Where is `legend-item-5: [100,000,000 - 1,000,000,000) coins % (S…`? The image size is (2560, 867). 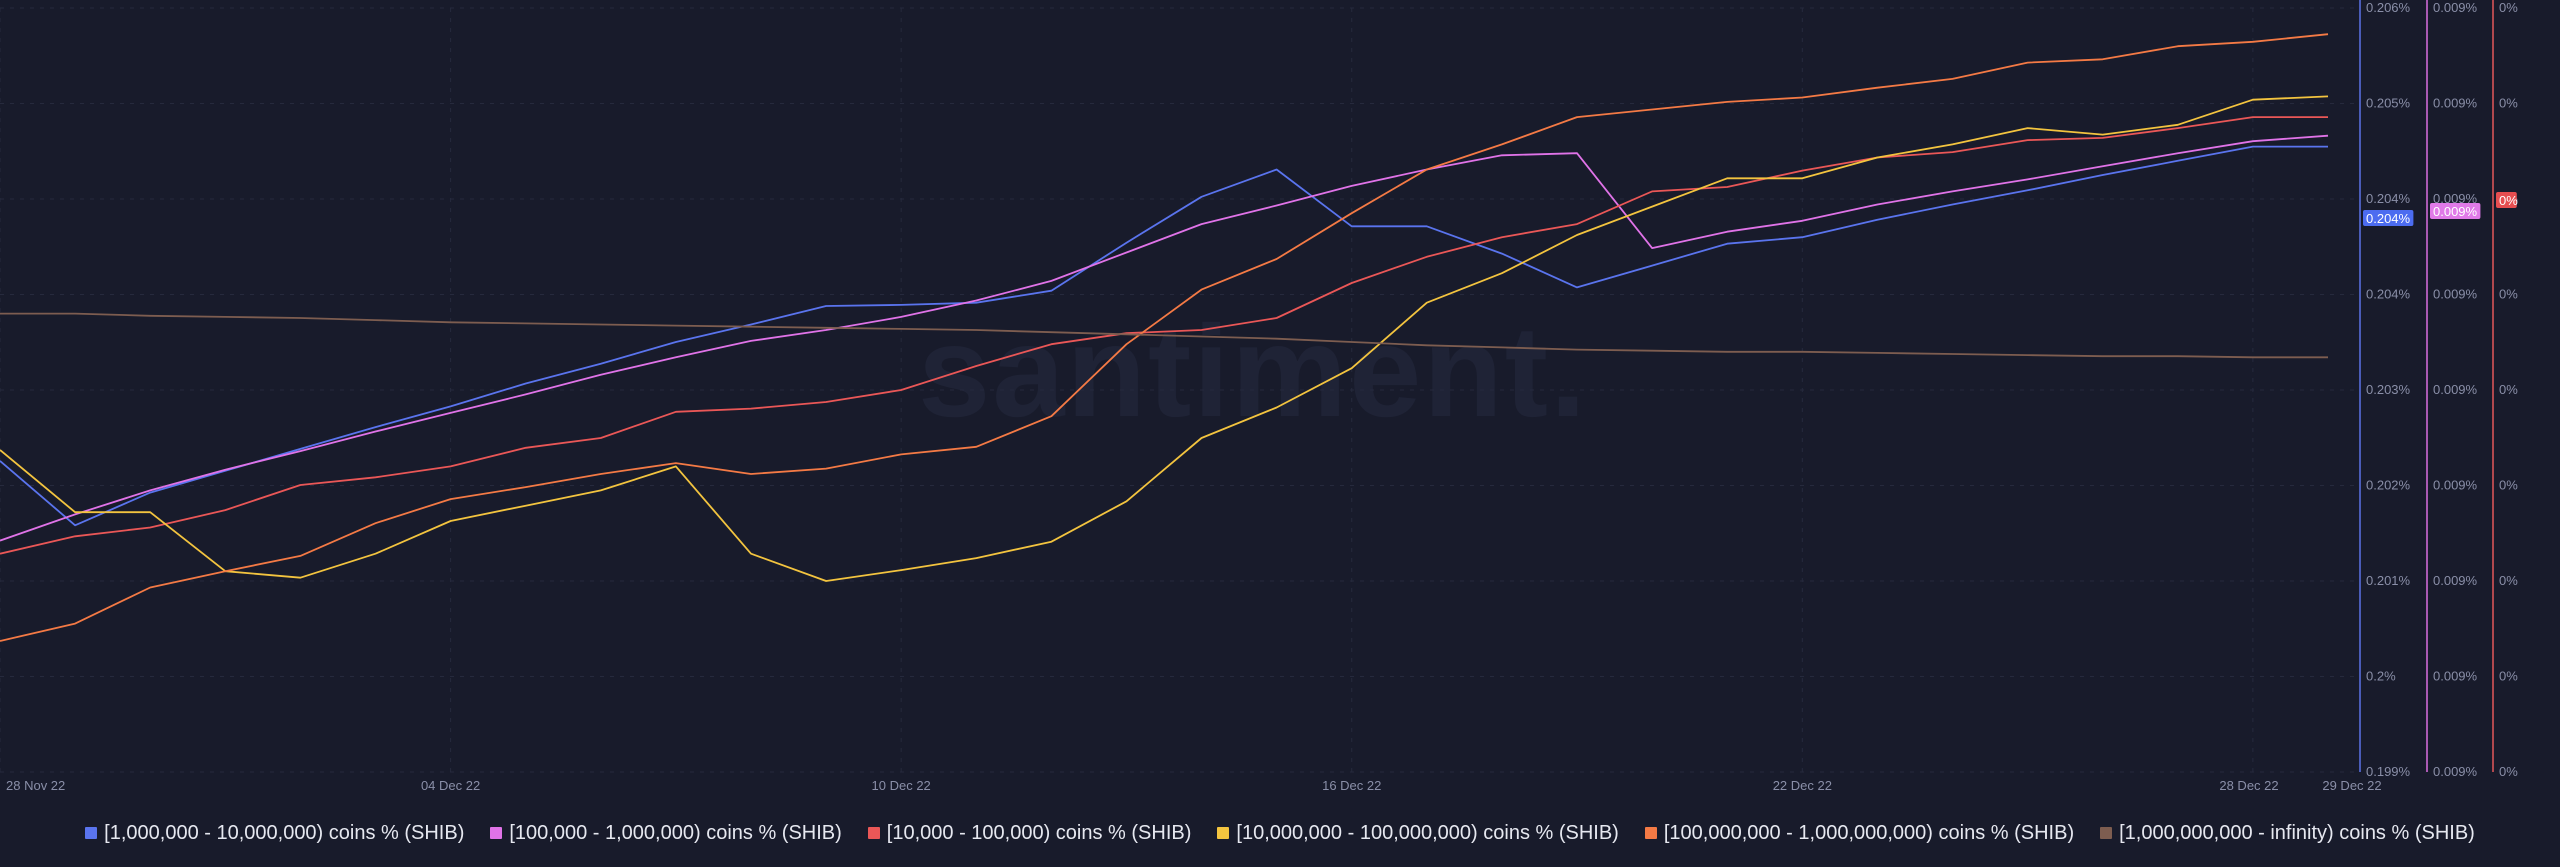 legend-item-5: [100,000,000 - 1,000,000,000) coins % (S… is located at coordinates (1859, 833).